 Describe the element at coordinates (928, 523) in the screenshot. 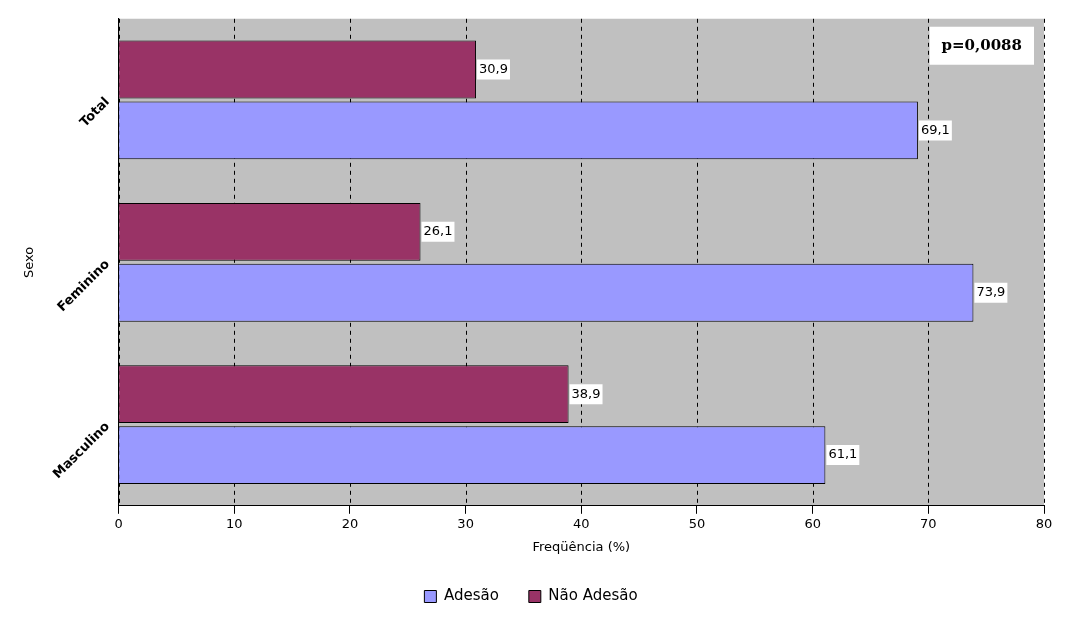

I see `x-tick-label: 70` at that location.